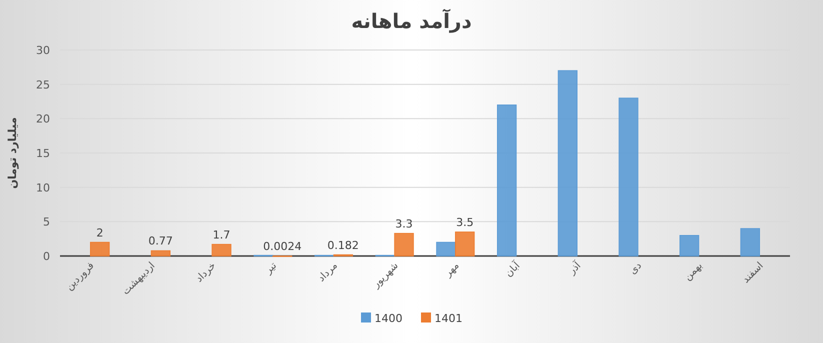 The width and height of the screenshot is (823, 343). What do you see at coordinates (282, 246) in the screenshot?
I see `data-label: 0.0024` at bounding box center [282, 246].